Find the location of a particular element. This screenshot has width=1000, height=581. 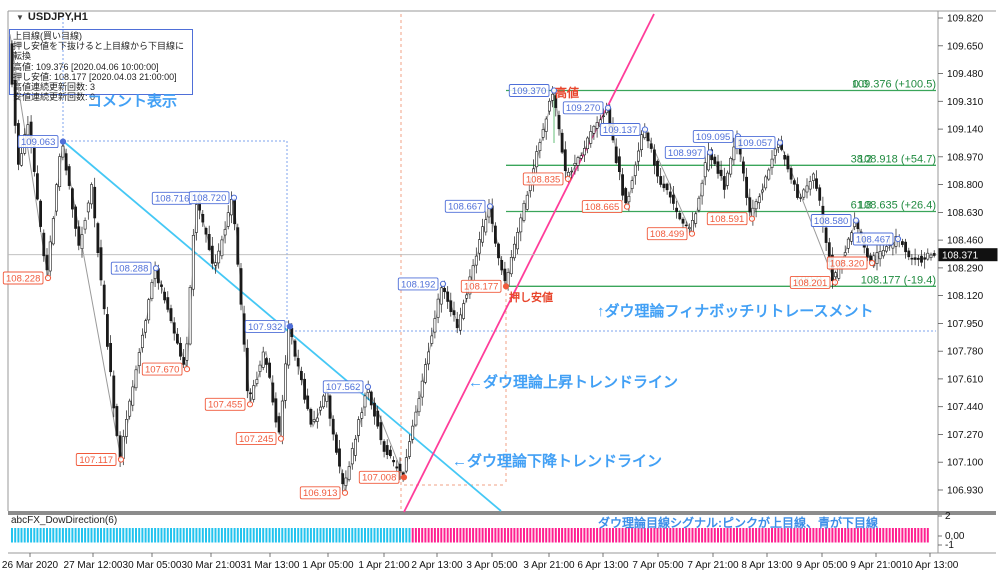

pivot-price-label: 109.370 is located at coordinates (529, 90).